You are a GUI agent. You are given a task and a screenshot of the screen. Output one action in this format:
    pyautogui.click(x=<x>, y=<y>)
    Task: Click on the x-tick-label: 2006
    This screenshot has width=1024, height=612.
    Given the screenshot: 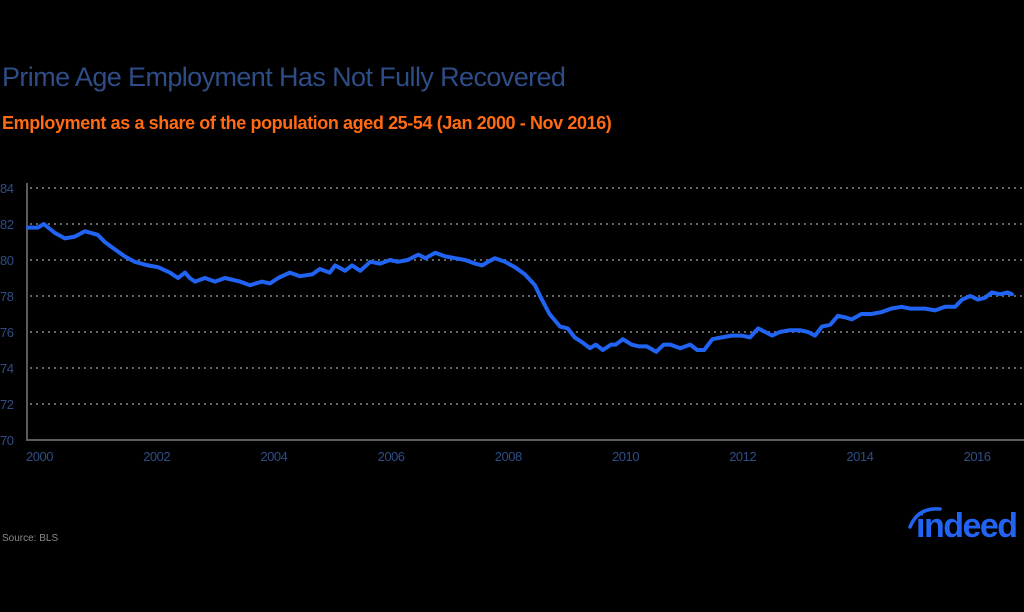 What is the action you would take?
    pyautogui.click(x=391, y=456)
    